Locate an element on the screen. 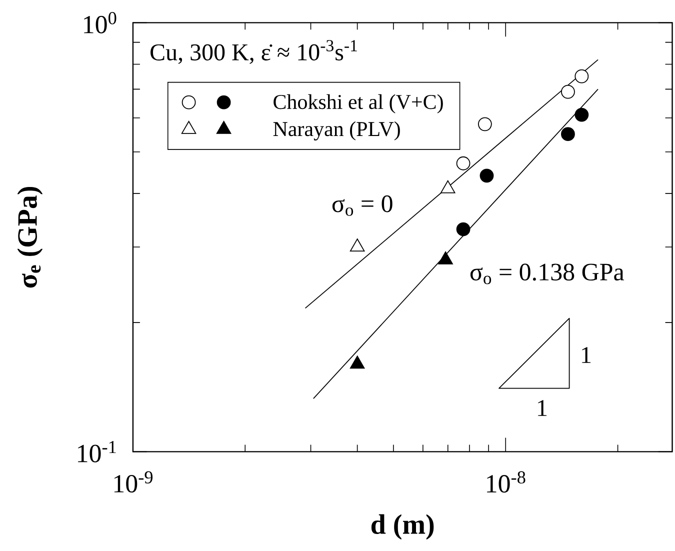 Image resolution: width=675 pixels, height=551 pixels. y-axis-title: σ$_{e}$ (GPa) is located at coordinates (30, 237).